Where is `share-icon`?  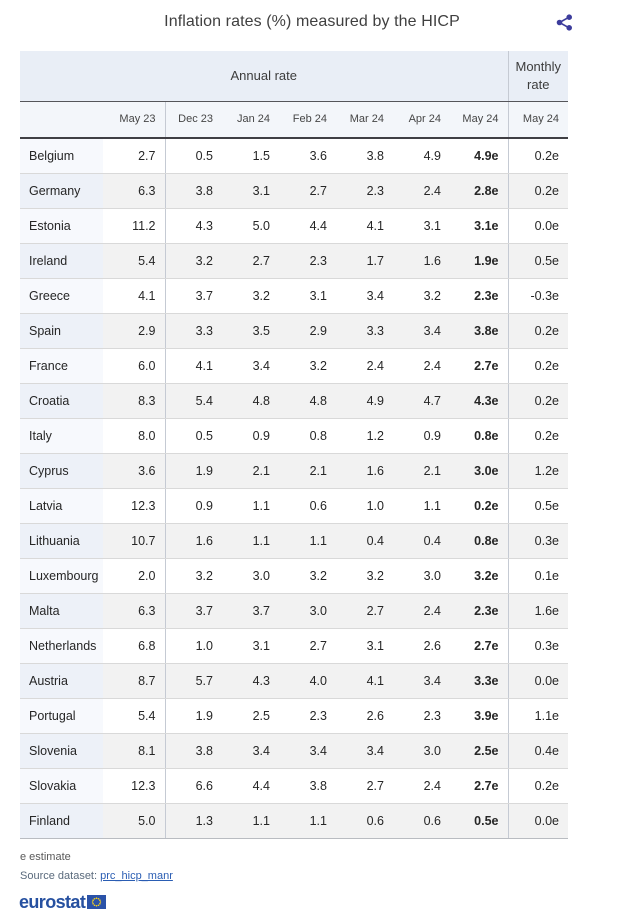
share-icon is located at coordinates (564, 22).